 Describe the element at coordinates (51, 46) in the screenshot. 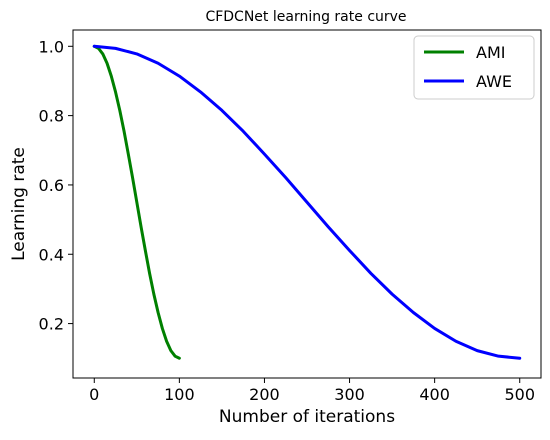

I see `y-tick-label: 1.0` at that location.